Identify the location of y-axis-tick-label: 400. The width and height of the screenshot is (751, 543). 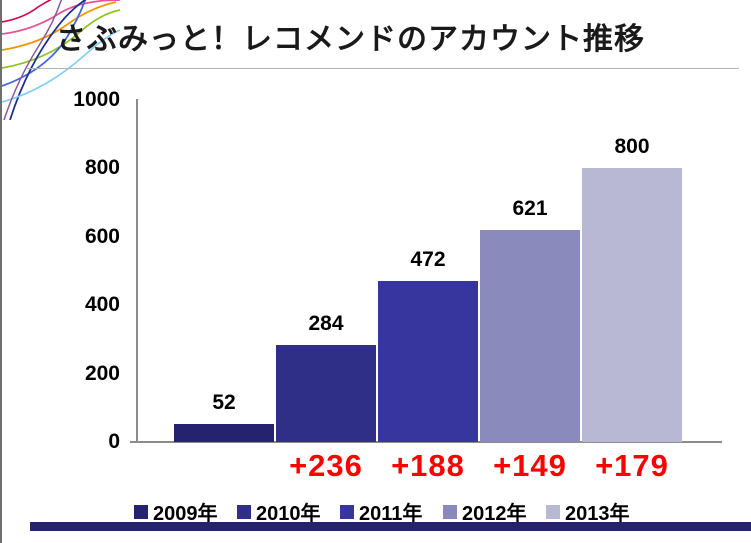
(102, 305).